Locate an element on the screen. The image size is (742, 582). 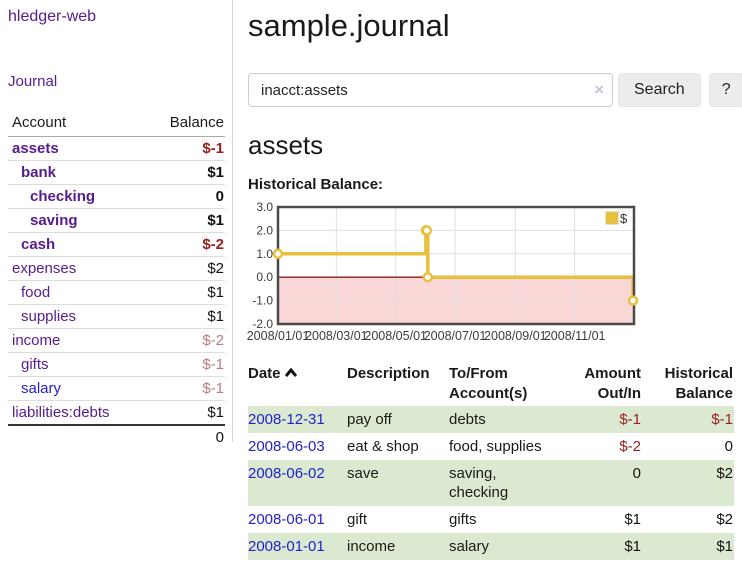
search-box: × is located at coordinates (430, 90).